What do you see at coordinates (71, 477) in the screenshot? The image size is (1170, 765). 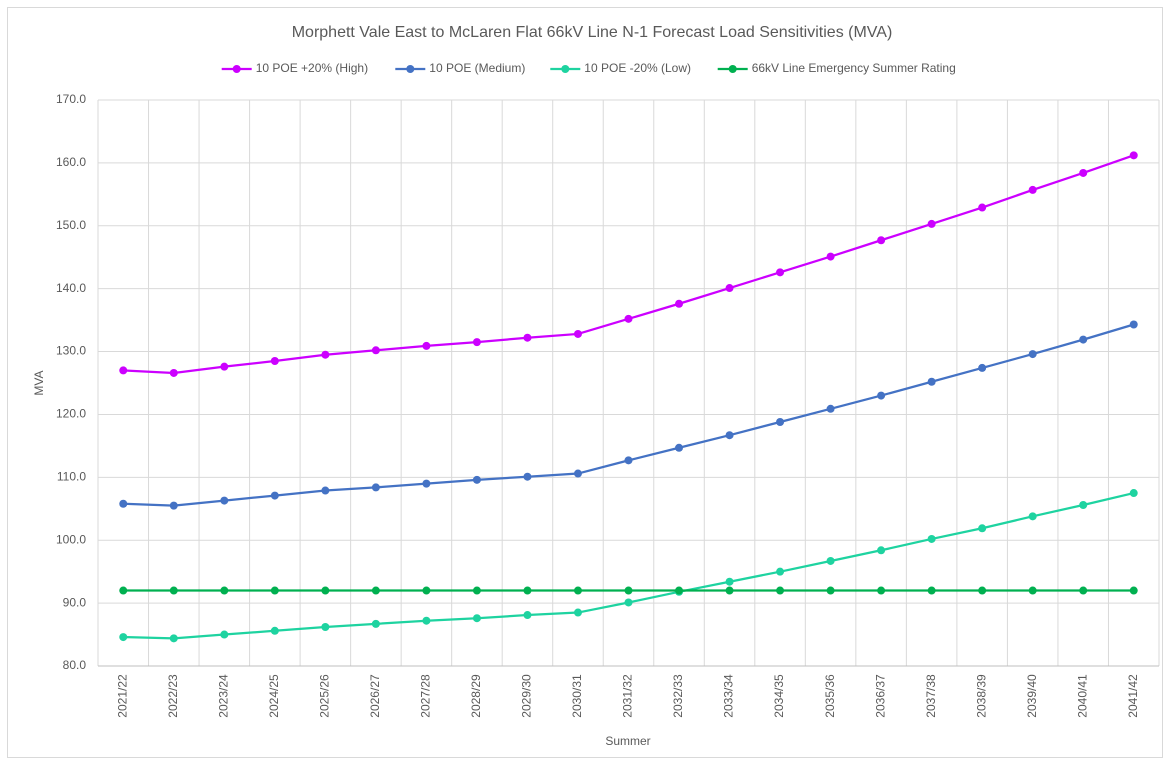 I see `y-tick-label: 110.0` at bounding box center [71, 477].